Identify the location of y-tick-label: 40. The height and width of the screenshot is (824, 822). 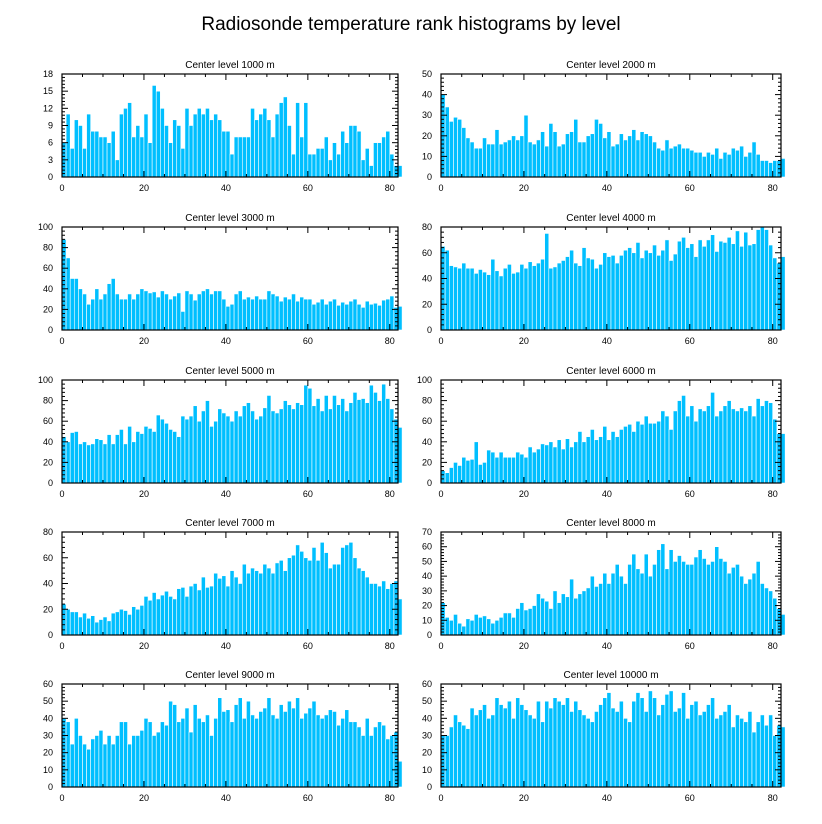
(48, 289).